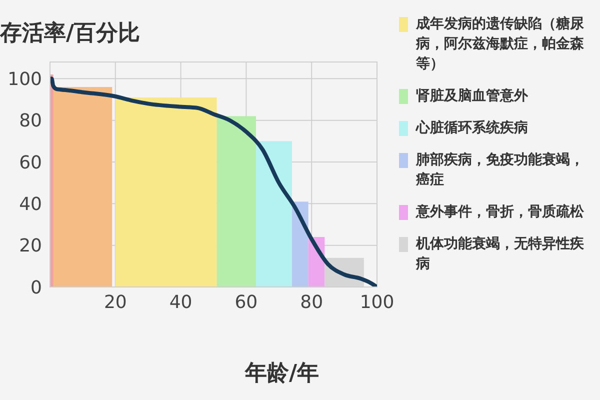 This screenshot has width=600, height=400. I want to click on y-tick-label: 60, so click(30, 163).